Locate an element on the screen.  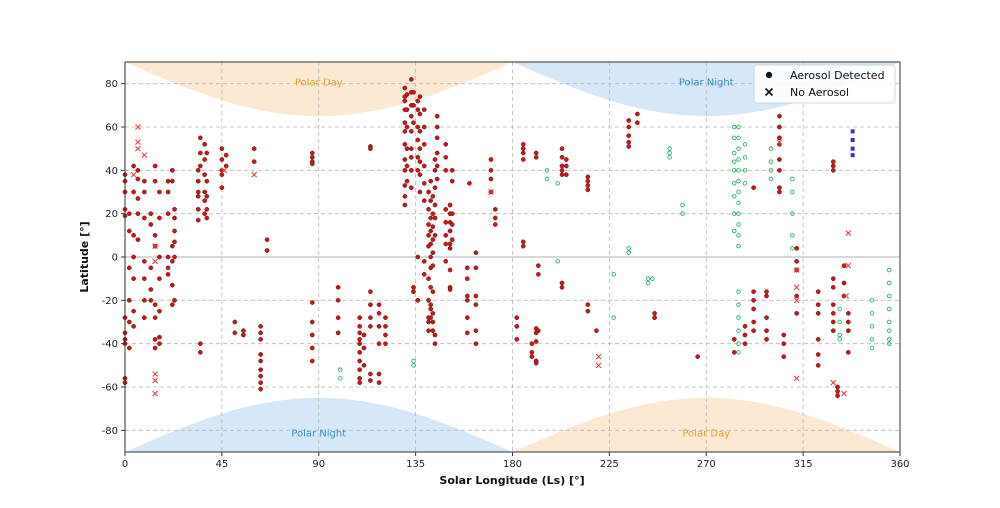
x-tick-label: 270 is located at coordinates (706, 464).